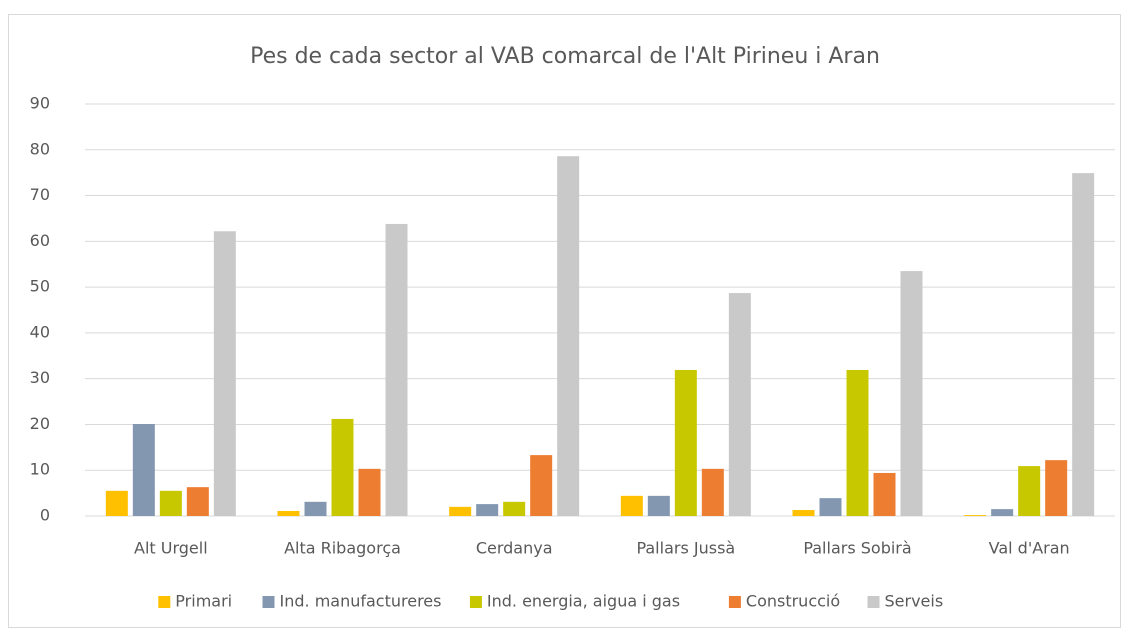 Image resolution: width=1129 pixels, height=628 pixels. Describe the element at coordinates (171, 548) in the screenshot. I see `x-tick-label: Alt Urgell` at that location.